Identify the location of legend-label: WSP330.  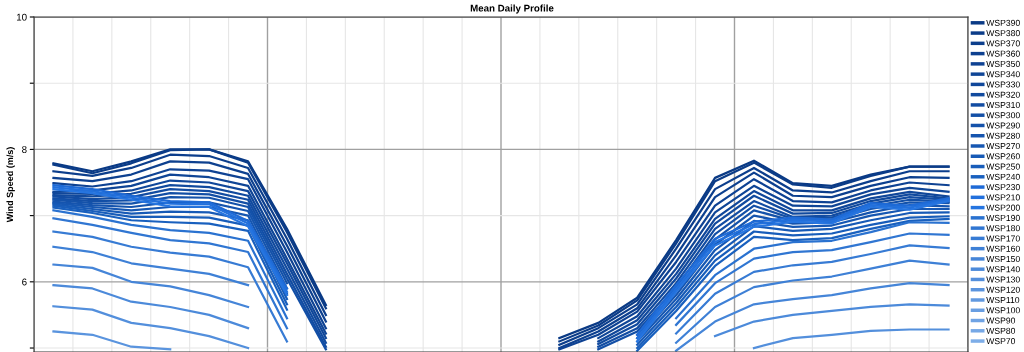
(1003, 84).